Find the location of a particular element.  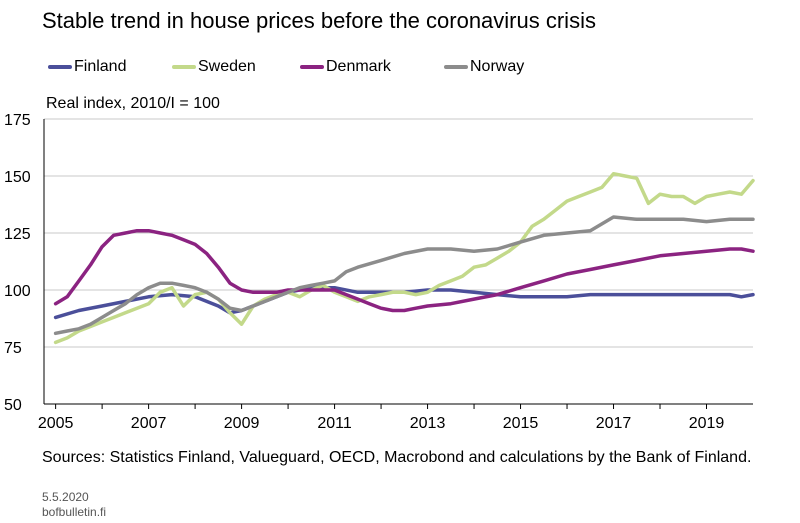

y-tick-label: 125 is located at coordinates (17, 234).